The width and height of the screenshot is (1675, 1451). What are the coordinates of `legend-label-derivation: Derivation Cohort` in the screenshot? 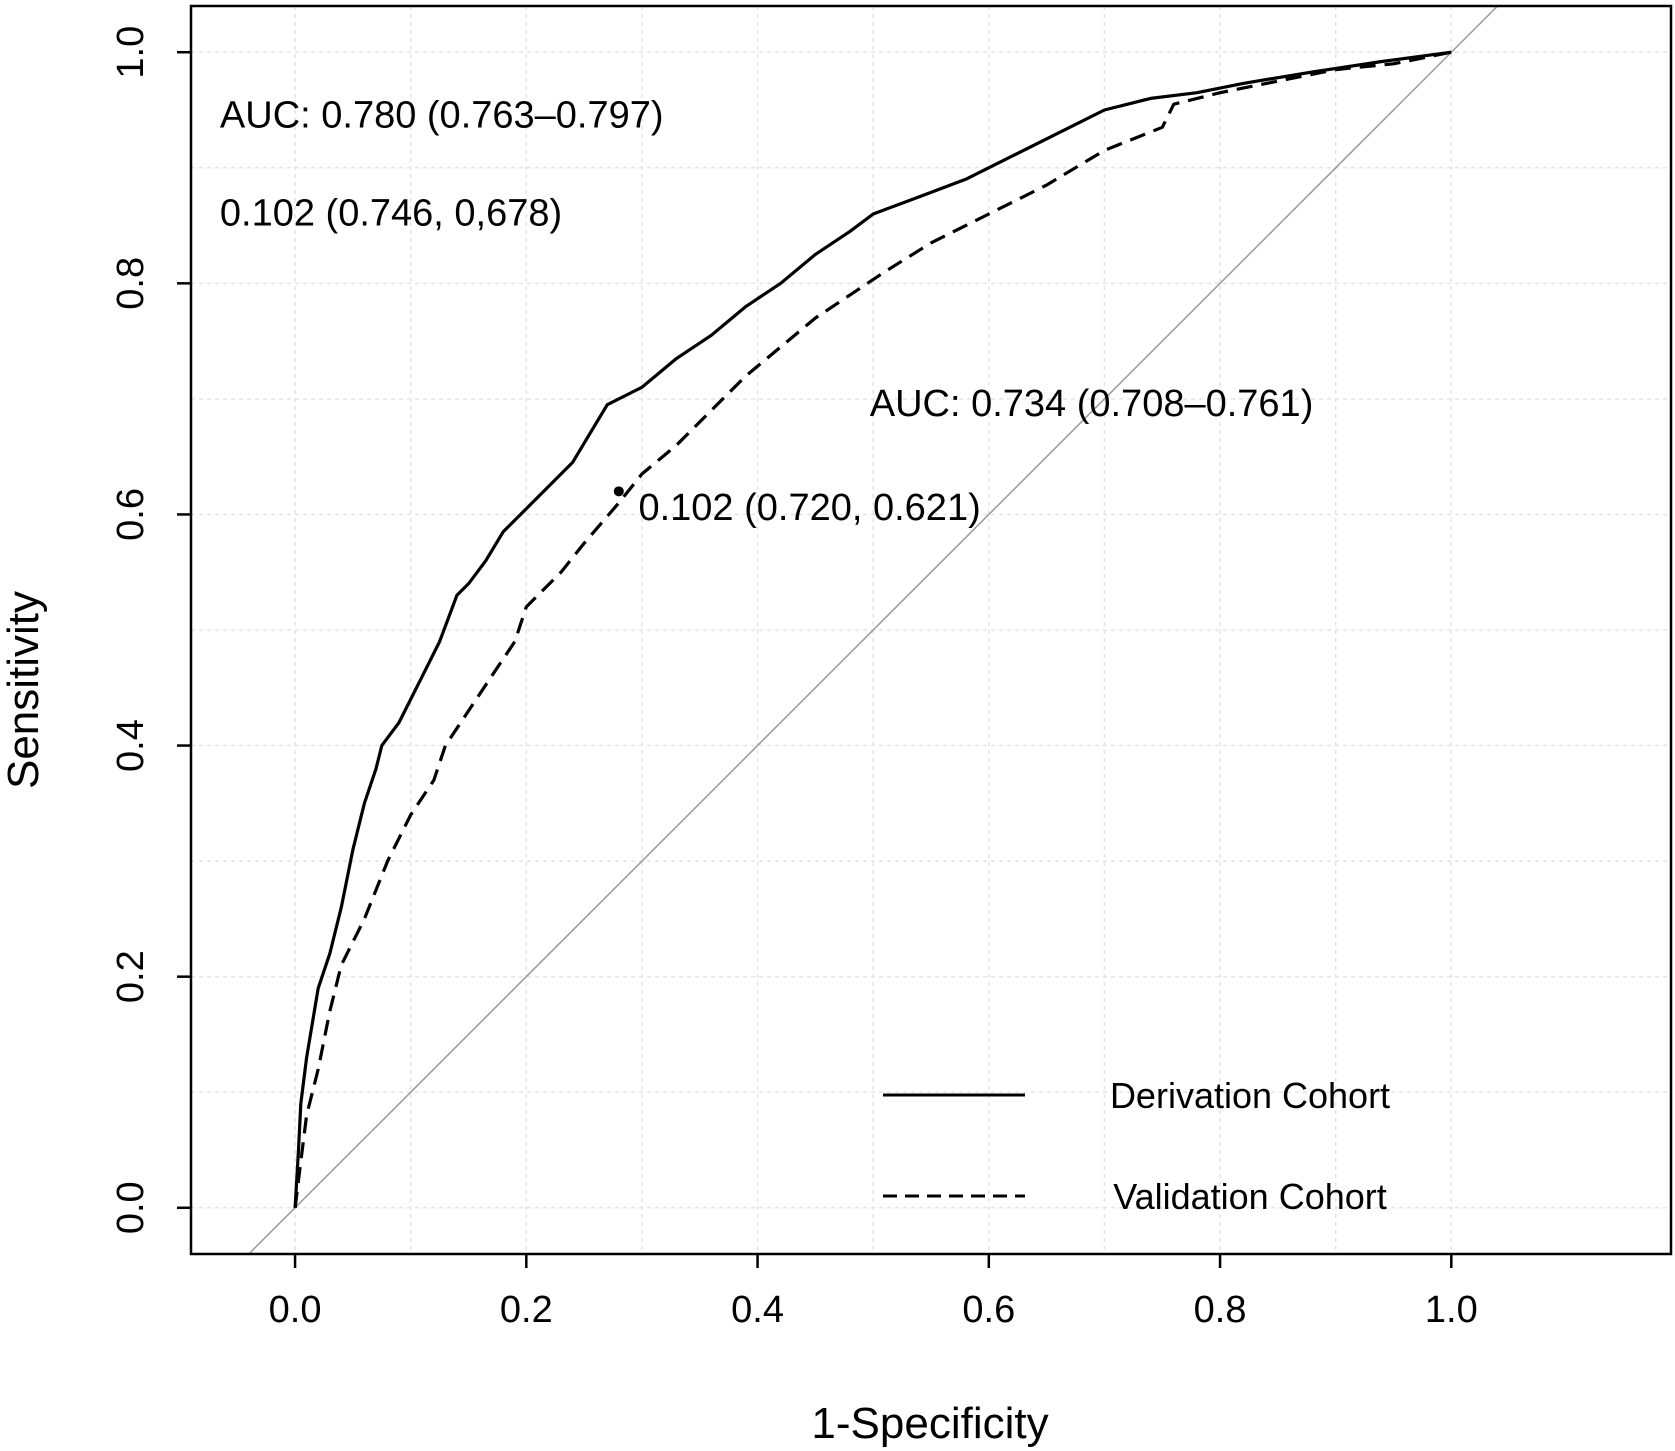 It's located at (1250, 1095).